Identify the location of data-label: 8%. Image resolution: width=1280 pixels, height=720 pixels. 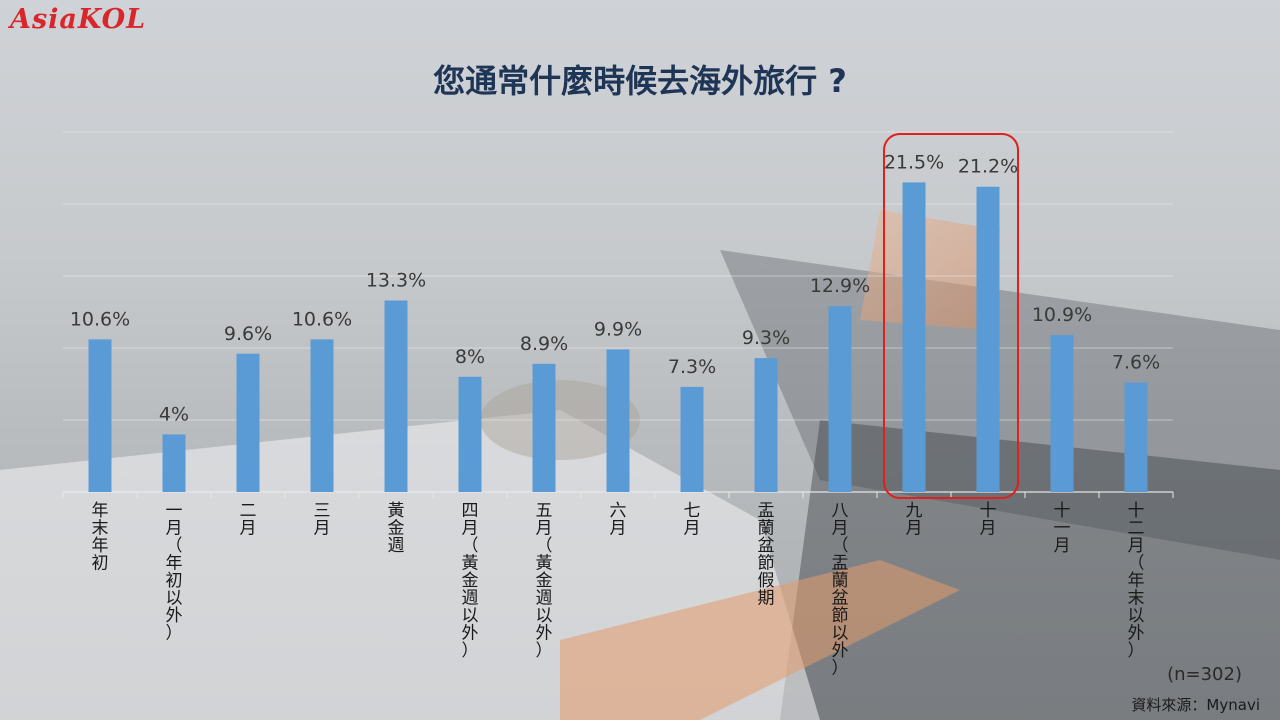
(470, 357).